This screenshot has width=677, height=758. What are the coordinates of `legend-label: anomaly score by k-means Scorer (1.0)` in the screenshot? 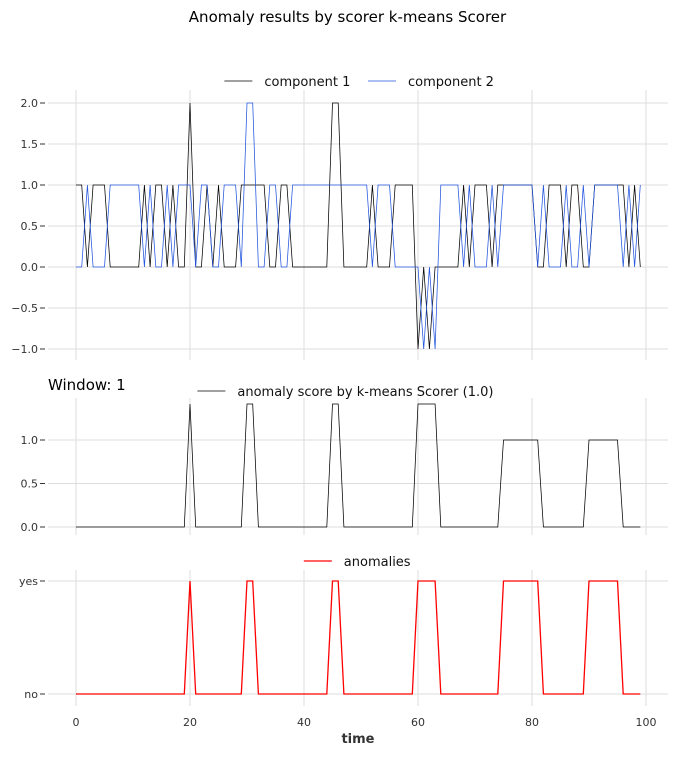 It's located at (365, 392).